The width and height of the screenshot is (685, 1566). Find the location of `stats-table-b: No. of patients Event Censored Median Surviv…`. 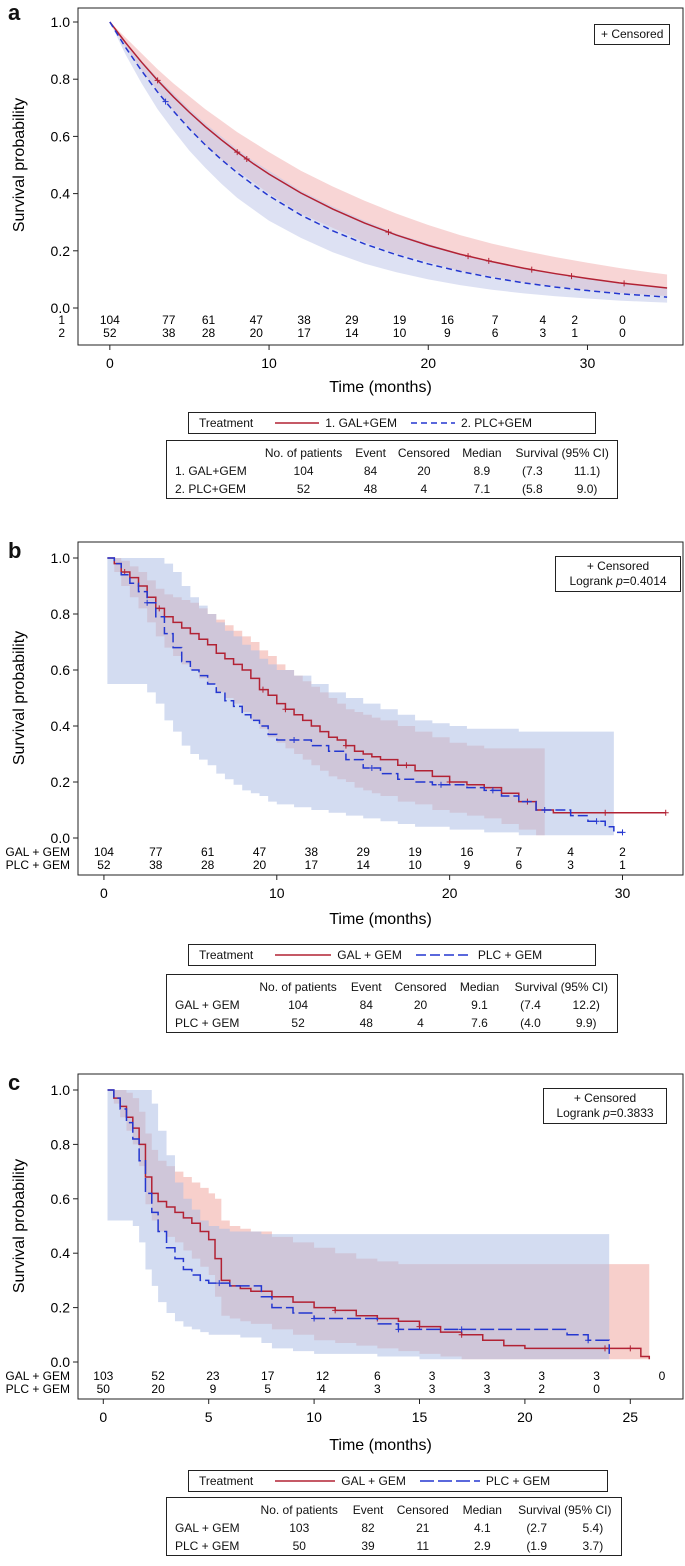

stats-table-b: No. of patients Event Censored Median Surviv… is located at coordinates (392, 1003).